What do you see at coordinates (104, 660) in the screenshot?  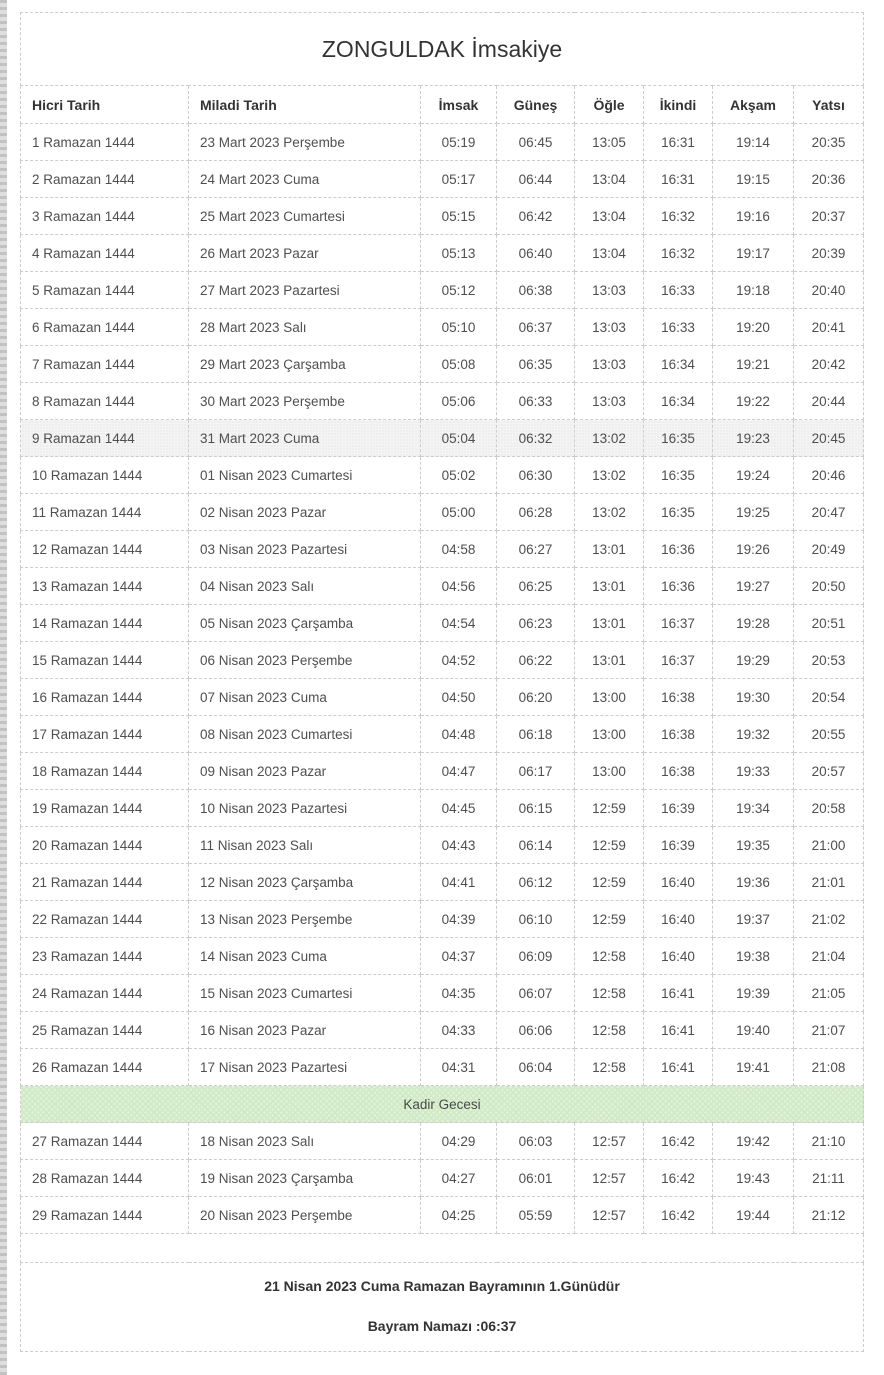 I see `cell-hicri-tarih: 15 Ramazan 1444` at bounding box center [104, 660].